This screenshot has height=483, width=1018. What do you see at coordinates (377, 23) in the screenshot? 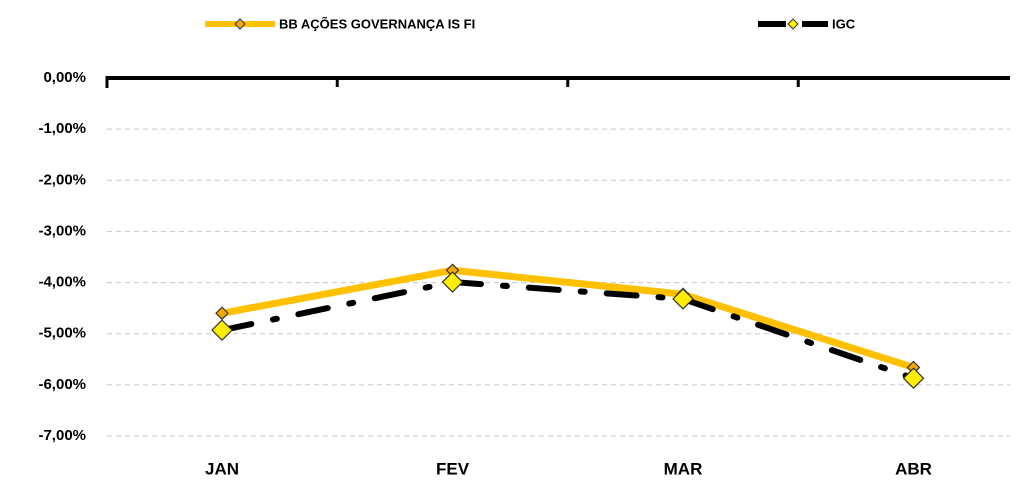
I see `legend-label: BB AÇÕES GOVERNANÇA IS FI` at bounding box center [377, 23].